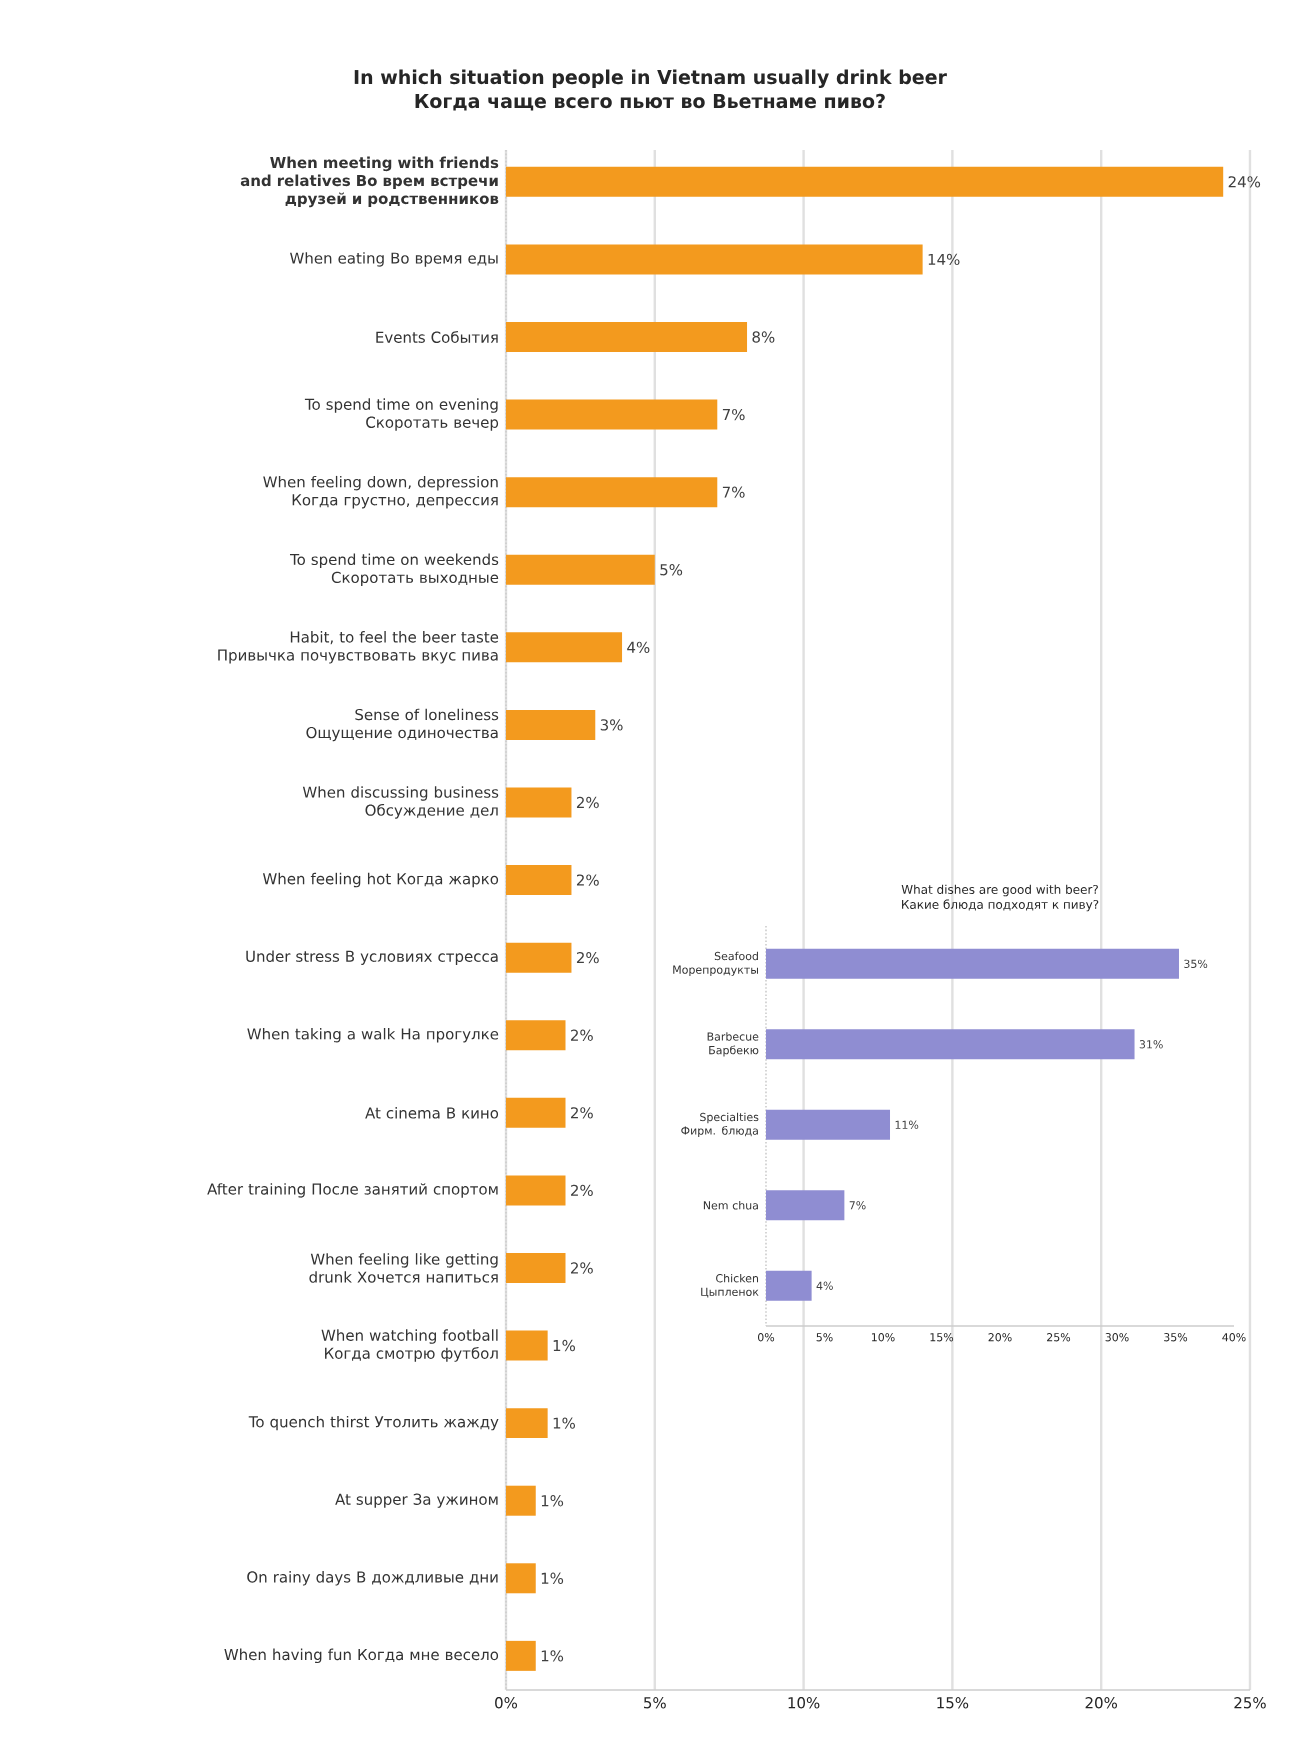 This screenshot has width=1300, height=1758. Describe the element at coordinates (650, 79) in the screenshot. I see `chart-title: In which situation people in Vietnam usually drink beer` at that location.